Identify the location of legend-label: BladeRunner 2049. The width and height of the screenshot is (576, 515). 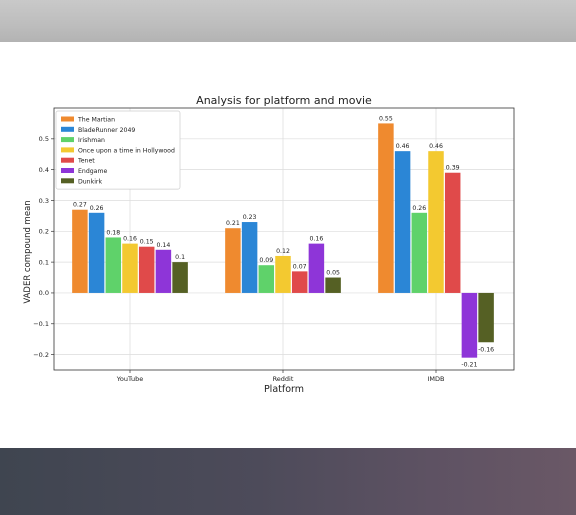
(106, 130).